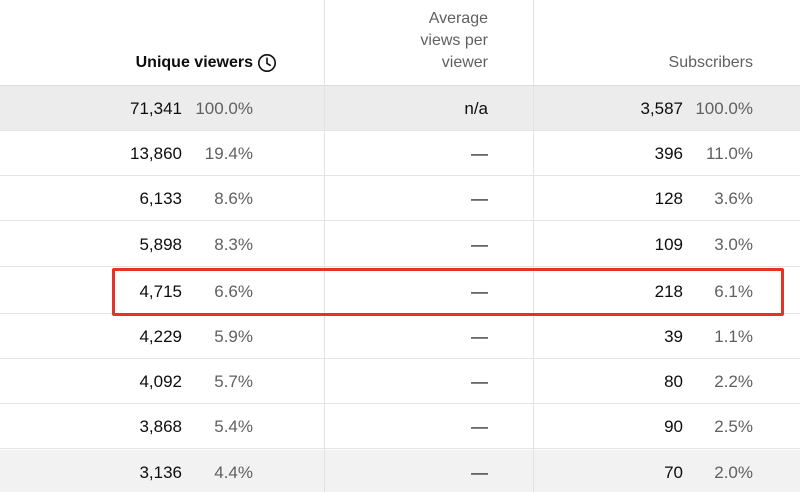  What do you see at coordinates (733, 336) in the screenshot?
I see `subscribers-percent: 1.1%` at bounding box center [733, 336].